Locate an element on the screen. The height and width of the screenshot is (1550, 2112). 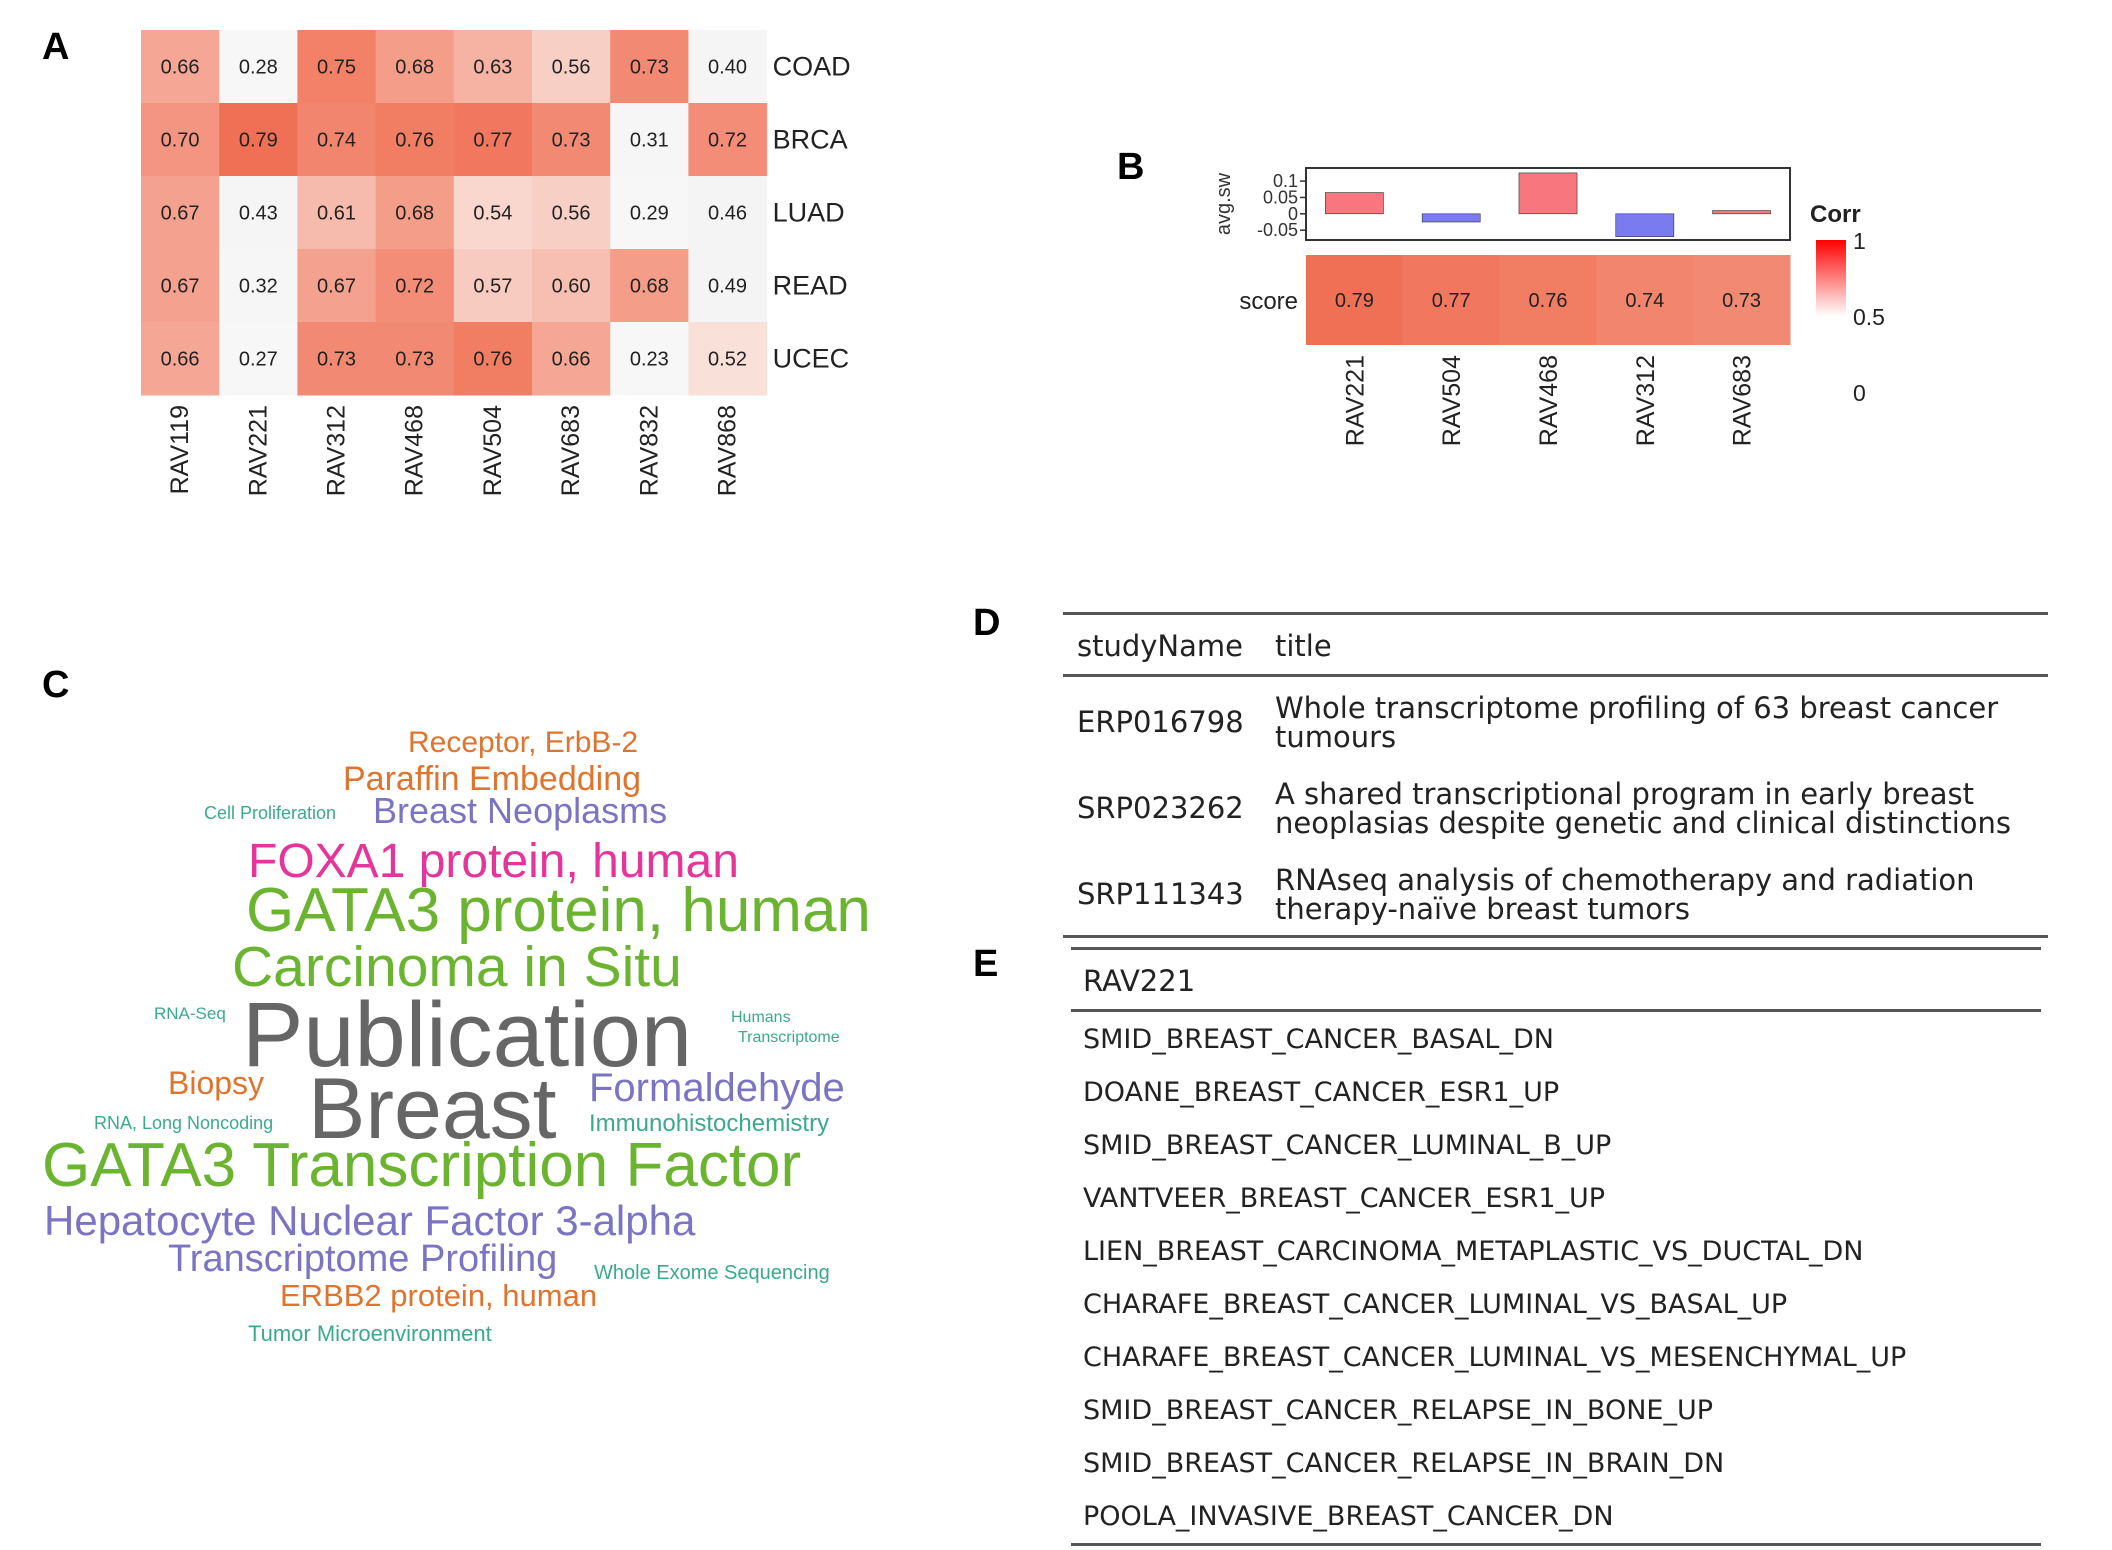
heatmap-cell-label: 0.79 is located at coordinates (258, 141).